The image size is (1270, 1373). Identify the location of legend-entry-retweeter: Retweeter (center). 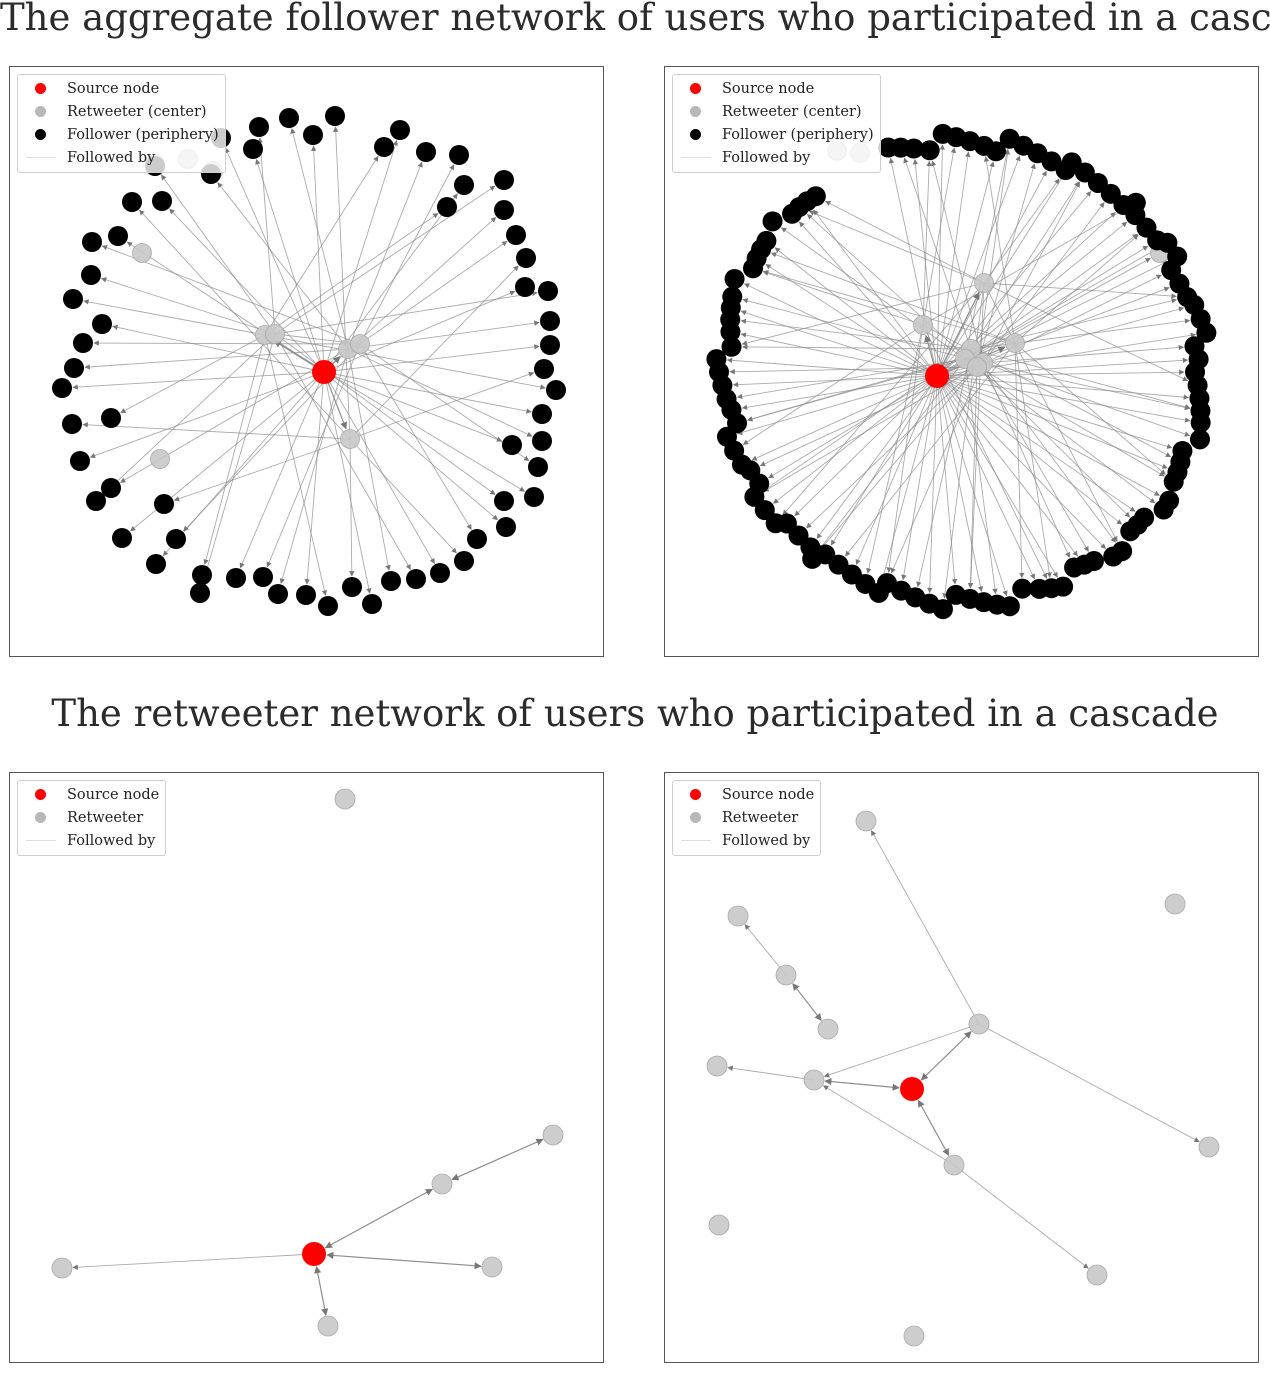
(121, 111).